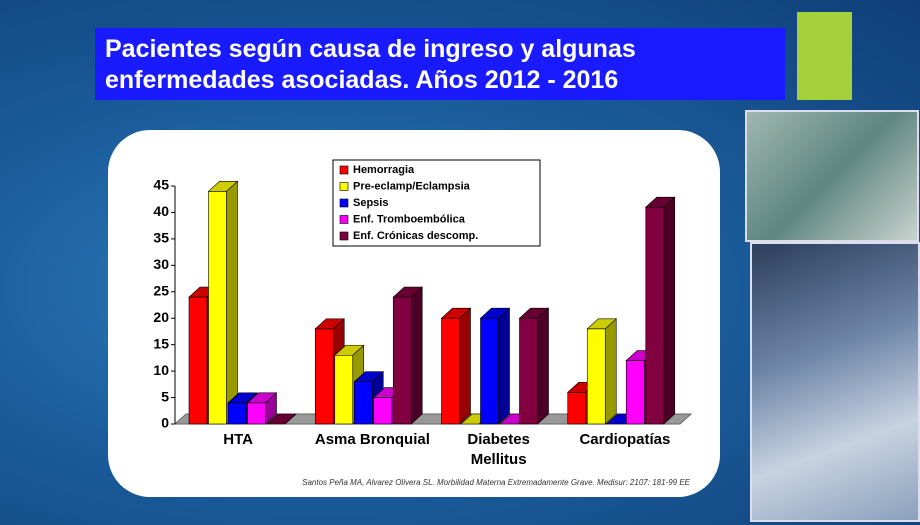  What do you see at coordinates (165, 396) in the screenshot?
I see `y-tick-label: 5` at bounding box center [165, 396].